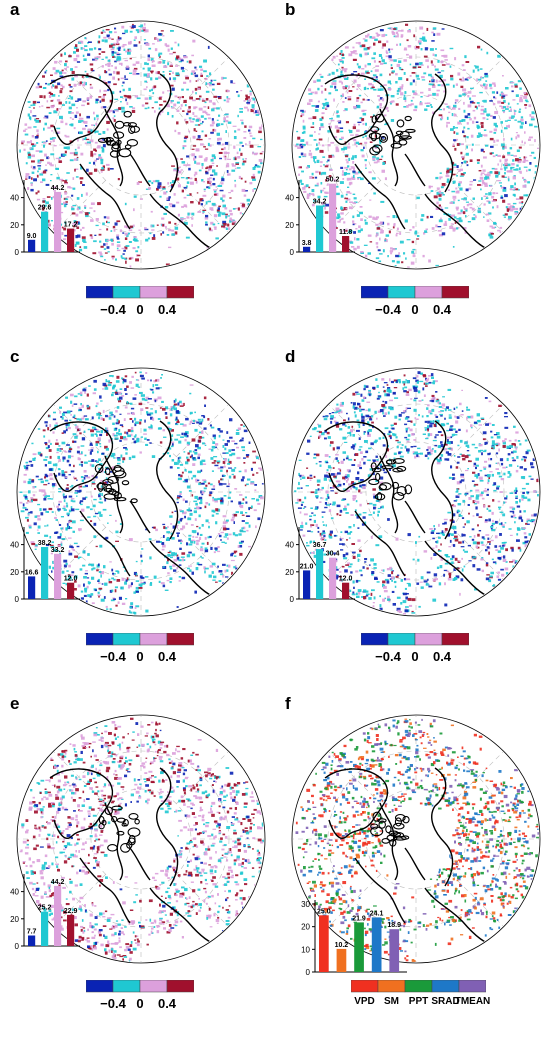 This screenshot has height=1041, width=550. Describe the element at coordinates (45, 543) in the screenshot. I see `inset-bar-label: 38.2` at that location.